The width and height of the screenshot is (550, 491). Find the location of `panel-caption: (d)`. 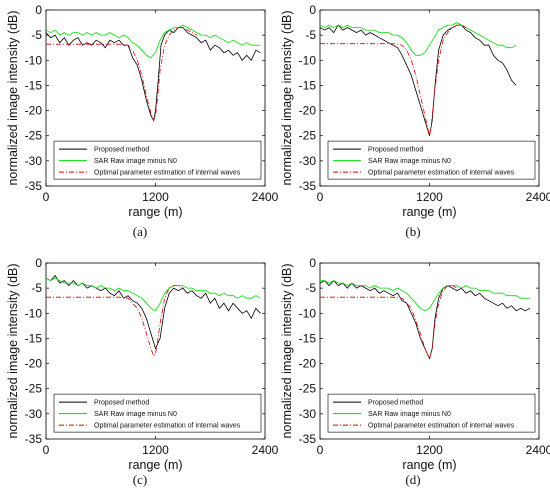

panel-caption: (d) is located at coordinates (412, 479).